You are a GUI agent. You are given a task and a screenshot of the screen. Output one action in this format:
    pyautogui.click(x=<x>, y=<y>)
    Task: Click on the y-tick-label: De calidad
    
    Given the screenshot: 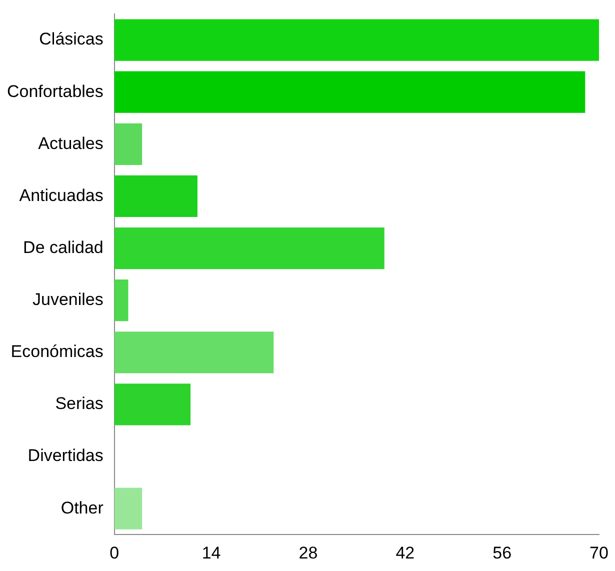 What is the action you would take?
    pyautogui.click(x=63, y=247)
    